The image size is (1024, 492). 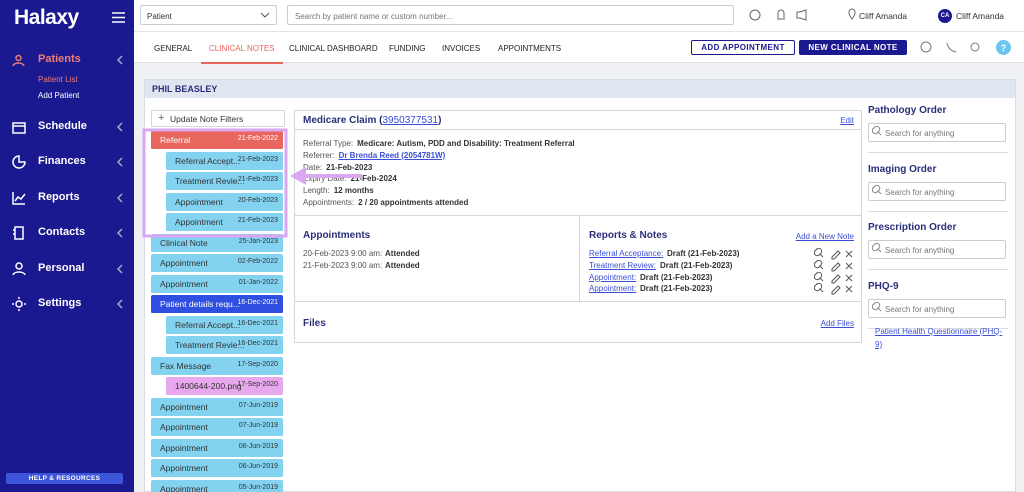 What do you see at coordinates (980, 16) in the screenshot?
I see `user-name: Cliff Amanda` at bounding box center [980, 16].